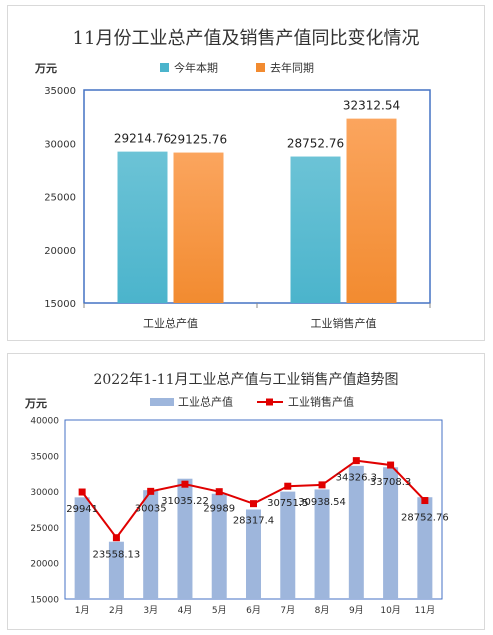 The height and width of the screenshot is (635, 493). Describe the element at coordinates (344, 323) in the screenshot. I see `x-tick-label: 工业销售产值` at that location.